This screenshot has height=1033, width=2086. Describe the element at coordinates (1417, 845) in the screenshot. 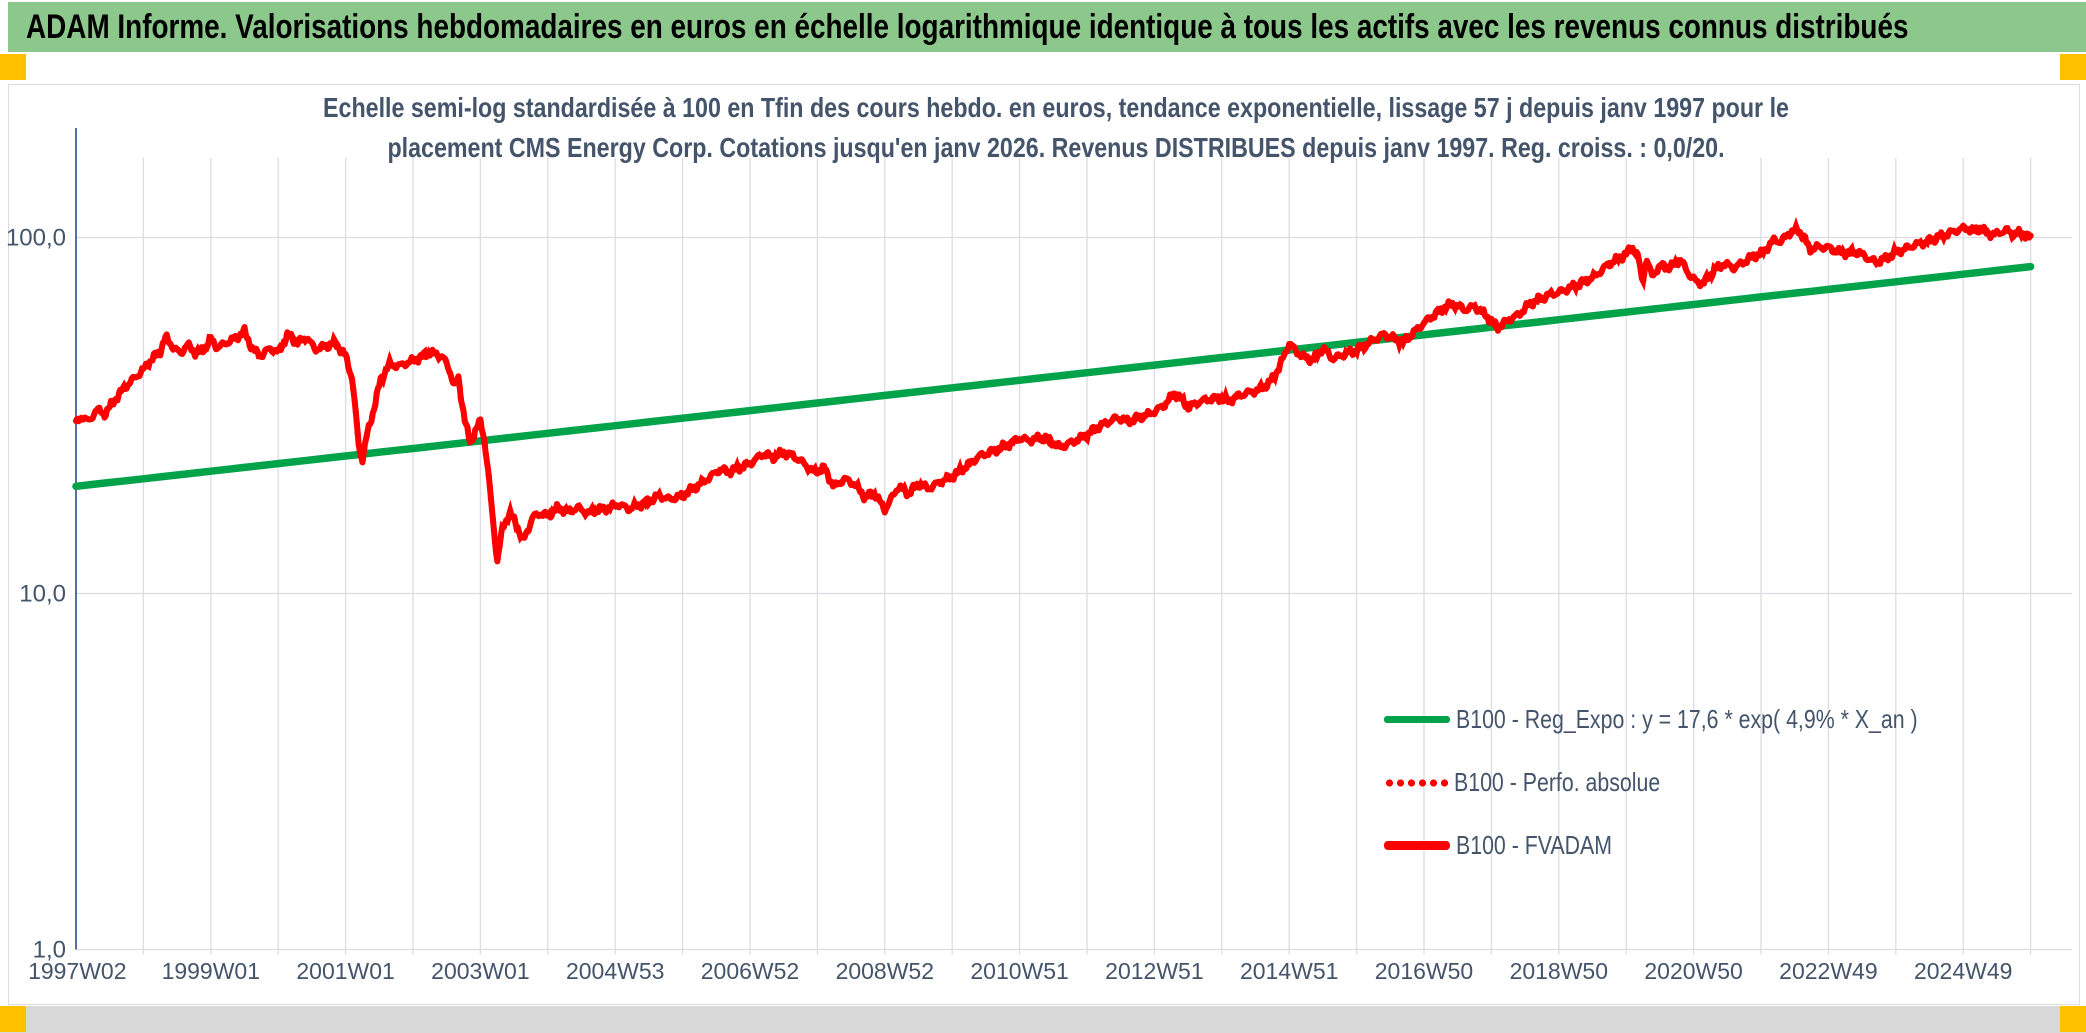

I see `red-solid-line-sample` at that location.